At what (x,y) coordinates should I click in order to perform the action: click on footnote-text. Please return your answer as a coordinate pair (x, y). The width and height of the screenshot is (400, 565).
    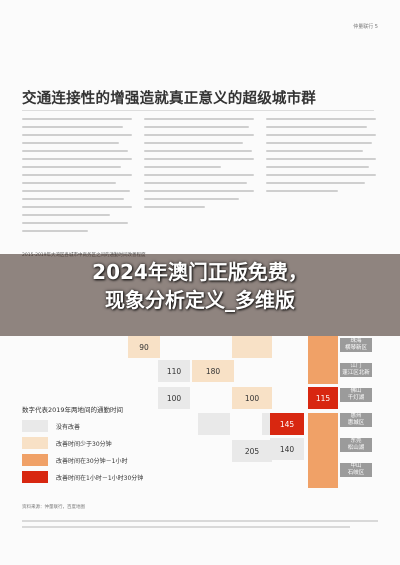
    Looking at the image, I should click on (200, 526).